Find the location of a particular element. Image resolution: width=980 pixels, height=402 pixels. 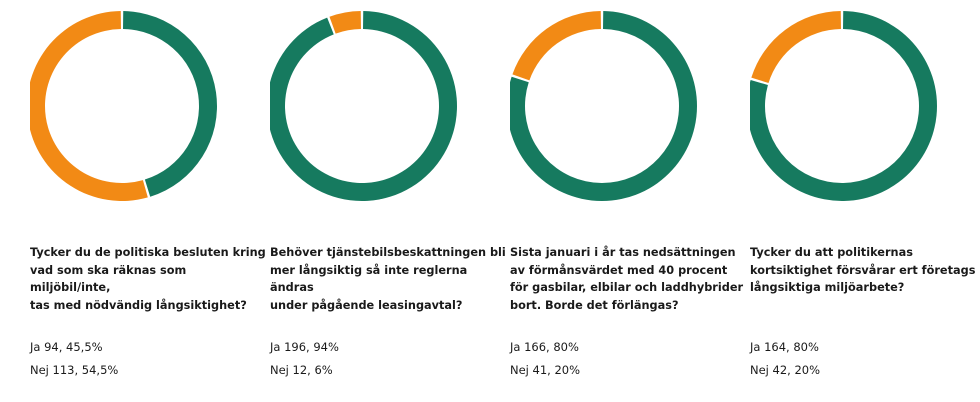

donut-4-slice-nej is located at coordinates (796, 47).